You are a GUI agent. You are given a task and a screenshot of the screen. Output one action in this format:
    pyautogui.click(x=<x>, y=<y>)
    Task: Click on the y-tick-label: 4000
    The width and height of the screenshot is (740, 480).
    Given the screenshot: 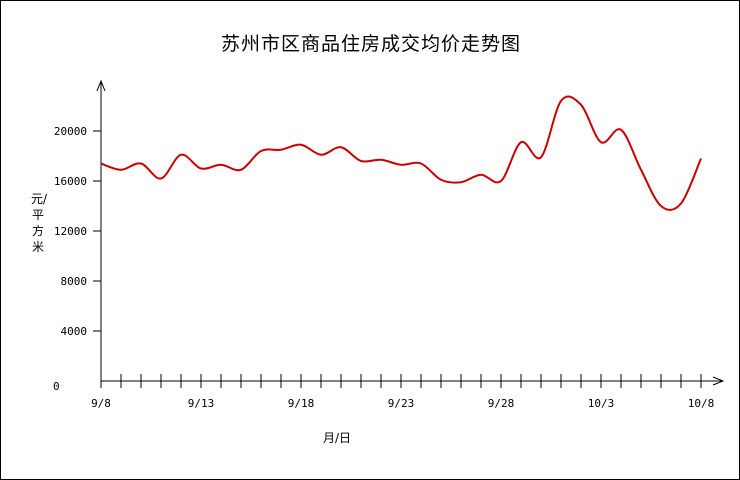 What is the action you would take?
    pyautogui.click(x=74, y=331)
    